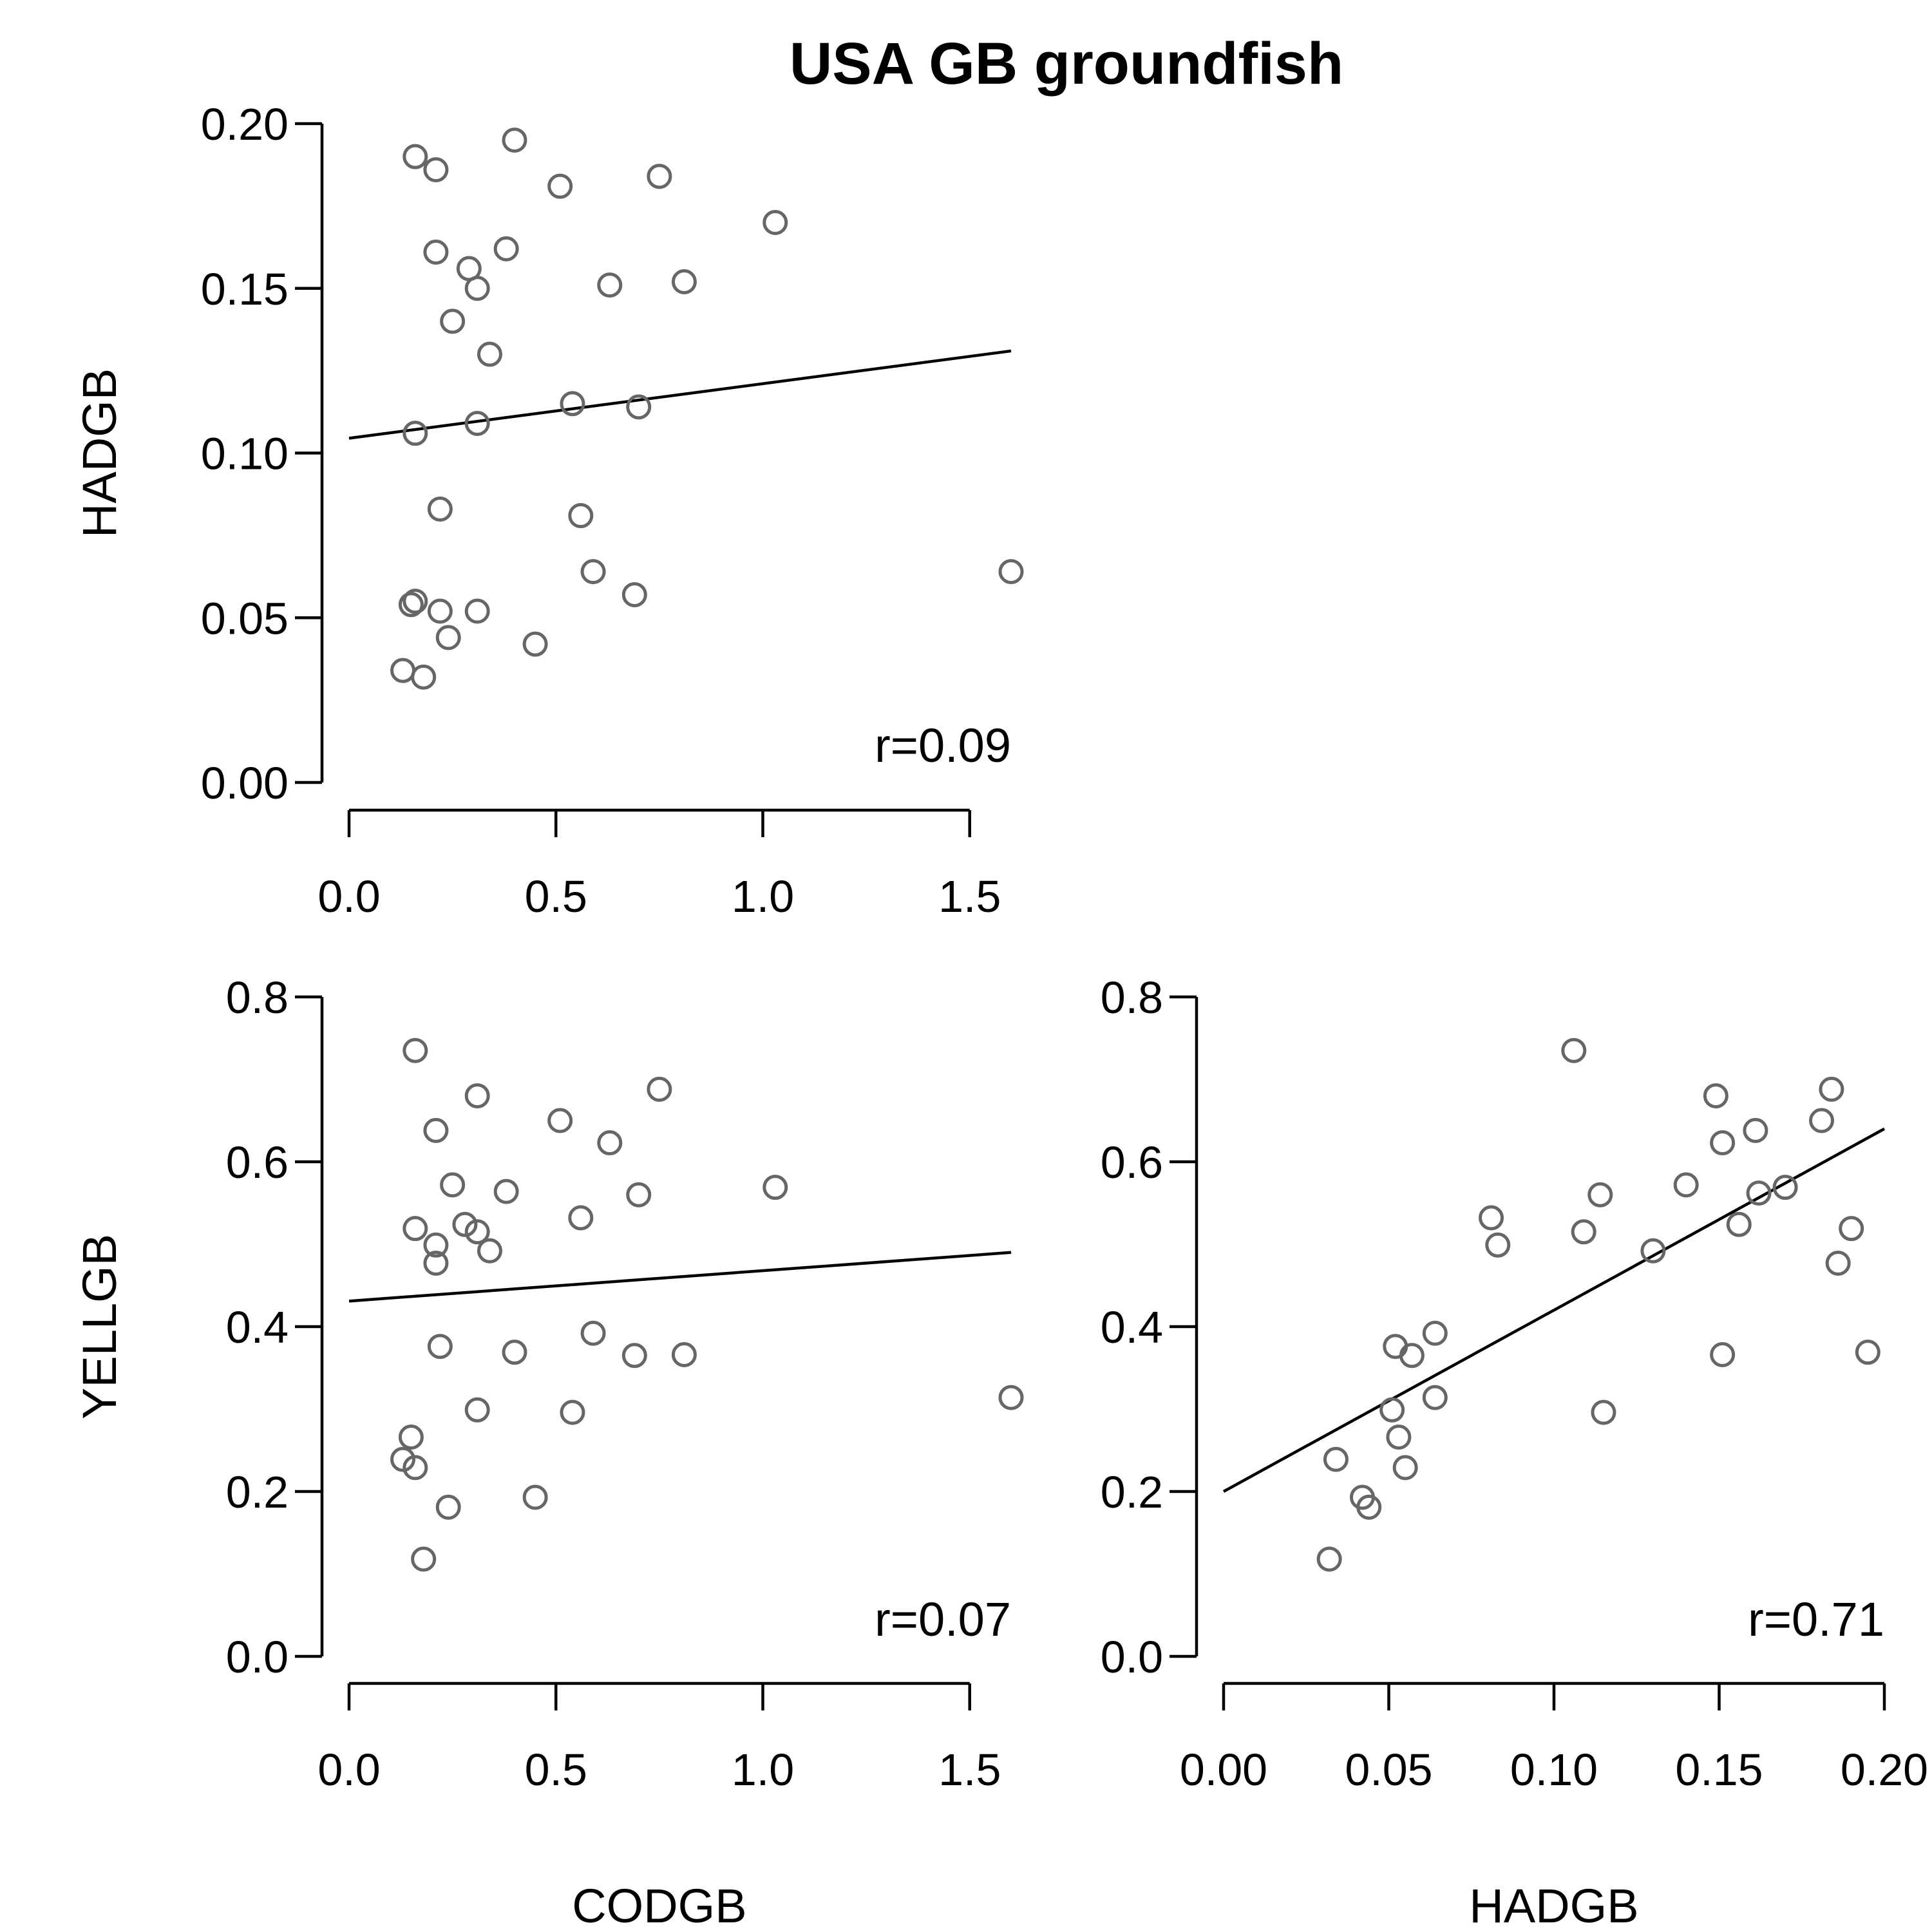 This screenshot has width=1932, height=1932. Describe the element at coordinates (245, 618) in the screenshot. I see `y-tick-label: 0.05` at that location.